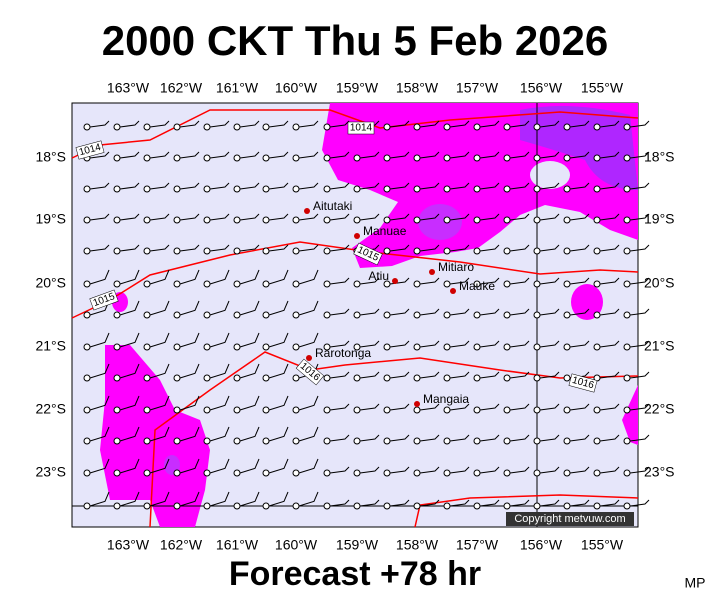 The image size is (711, 600). What do you see at coordinates (296, 88) in the screenshot?
I see `lon-label: 160°W` at bounding box center [296, 88].